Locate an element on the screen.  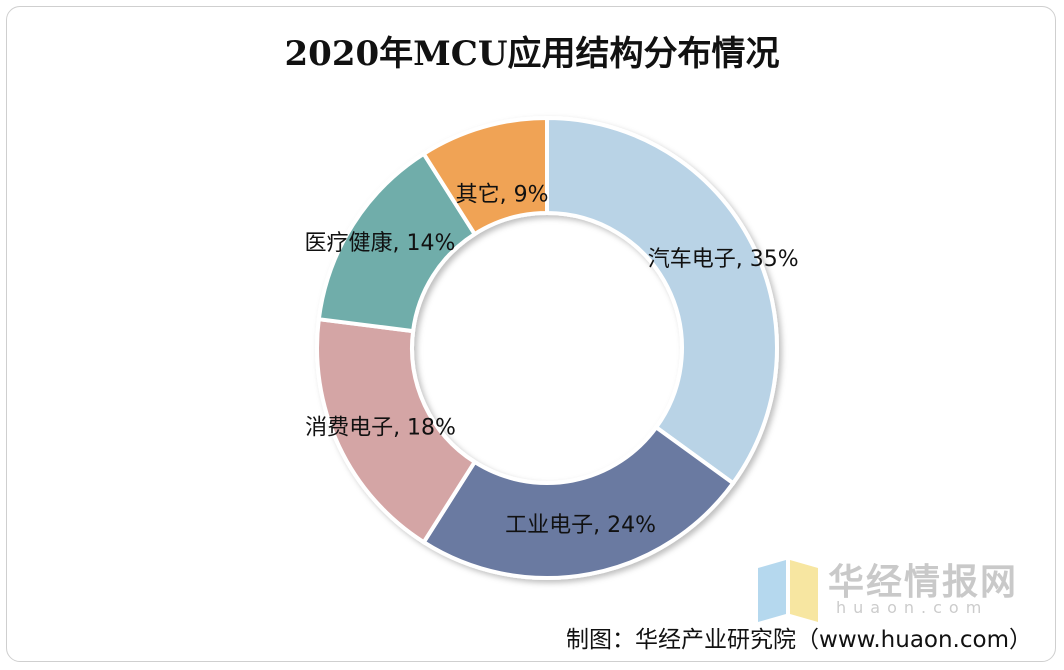
slice-label-1: 汽车电子, 35% is located at coordinates (723, 259).